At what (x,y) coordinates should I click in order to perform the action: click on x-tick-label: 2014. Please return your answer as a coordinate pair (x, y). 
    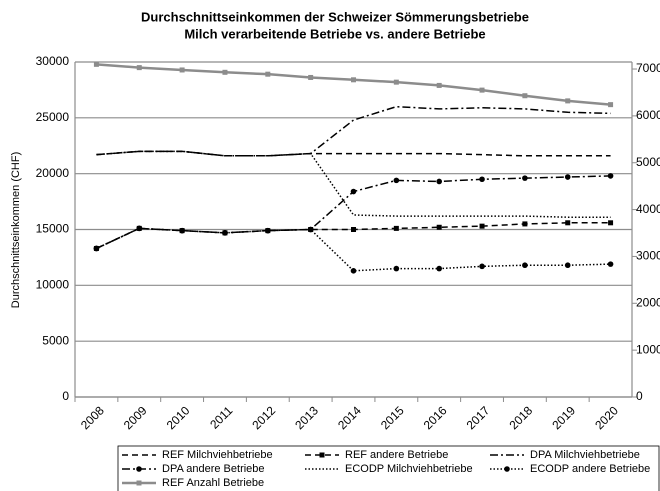
    Looking at the image, I should click on (349, 417).